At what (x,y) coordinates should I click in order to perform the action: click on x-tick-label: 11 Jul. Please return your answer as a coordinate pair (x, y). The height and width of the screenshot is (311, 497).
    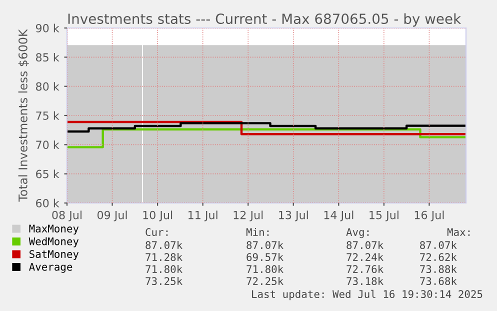
    Looking at the image, I should click on (203, 216).